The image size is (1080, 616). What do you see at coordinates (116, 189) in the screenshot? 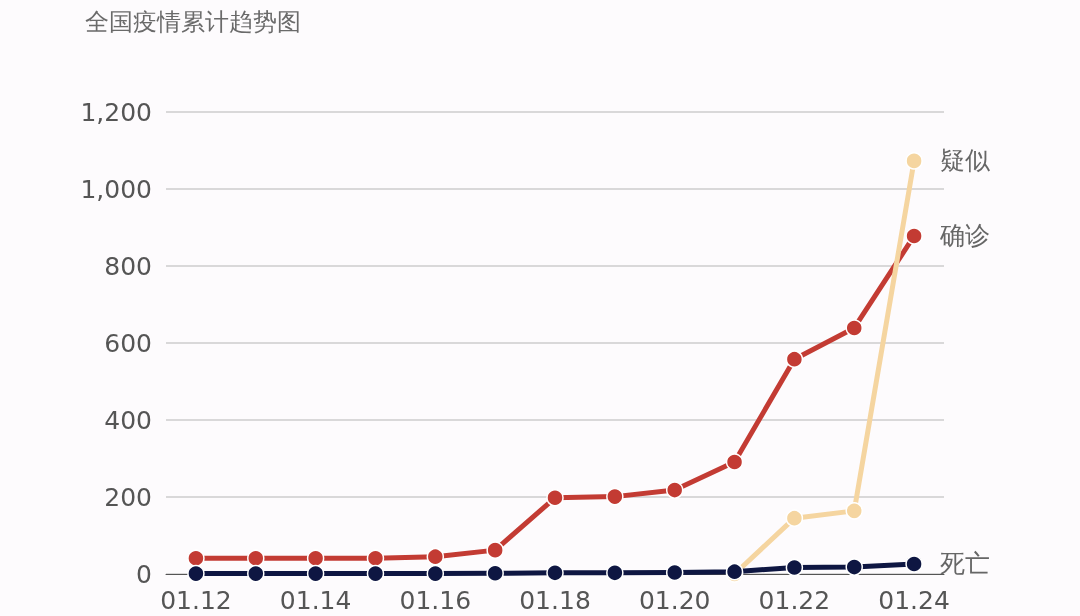
I see `y-tick-label: 1,000` at bounding box center [116, 189].